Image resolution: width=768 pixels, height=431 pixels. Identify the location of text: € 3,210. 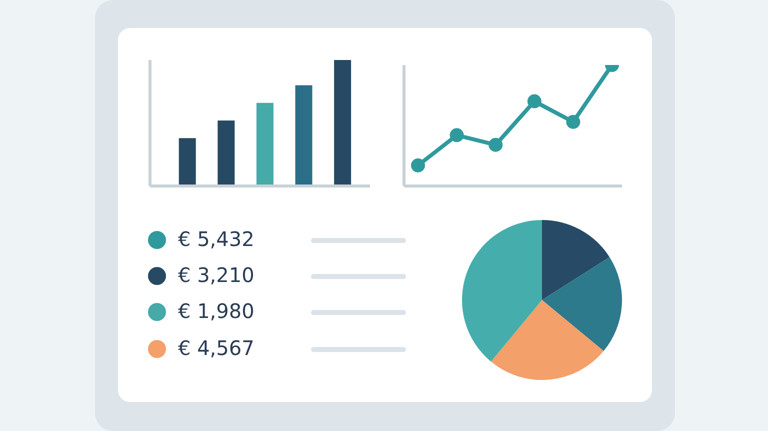
(216, 275).